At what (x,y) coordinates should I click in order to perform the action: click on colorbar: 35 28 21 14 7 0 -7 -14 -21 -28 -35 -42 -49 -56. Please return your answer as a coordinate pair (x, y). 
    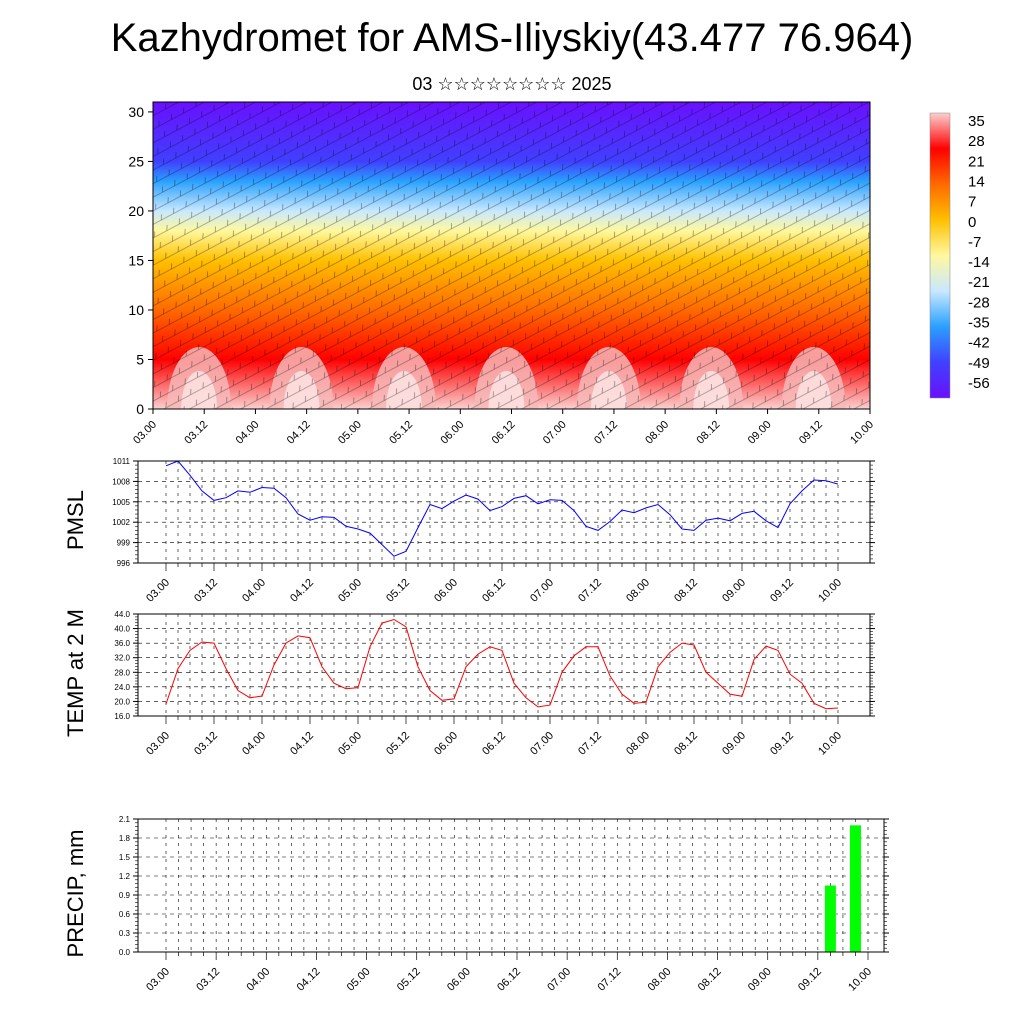
    Looking at the image, I should click on (959, 255).